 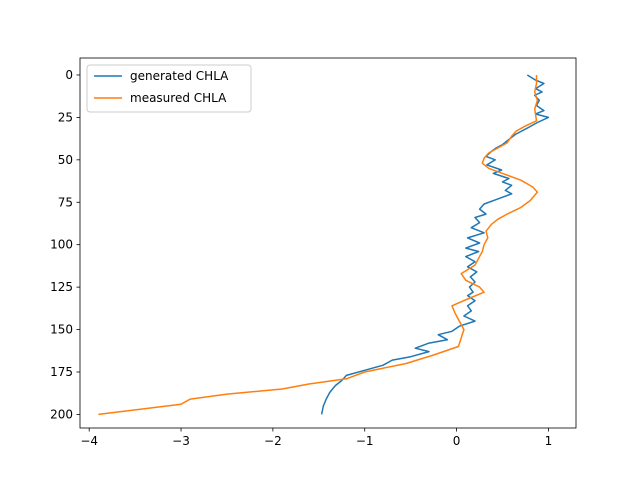 What do you see at coordinates (181, 441) in the screenshot?
I see `x-tick-label: −3` at bounding box center [181, 441].